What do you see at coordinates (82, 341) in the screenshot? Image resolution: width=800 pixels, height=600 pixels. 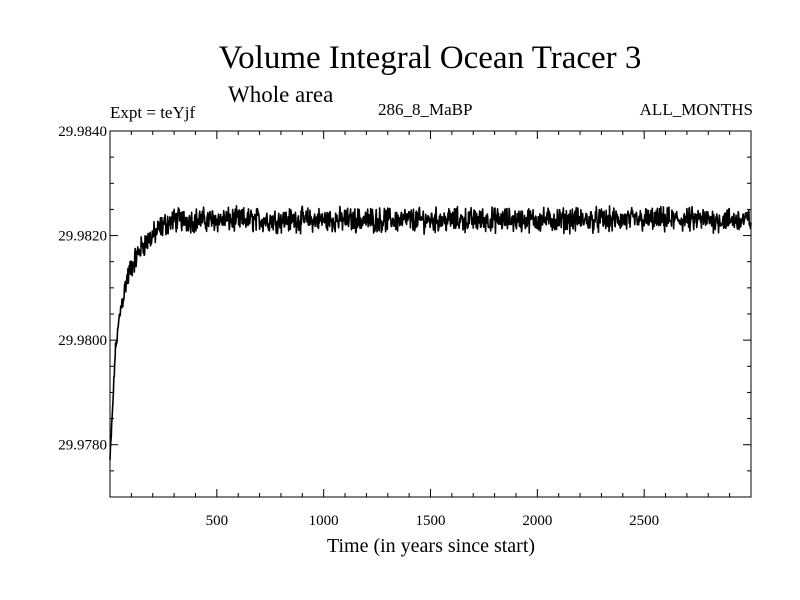 I see `y-tick-label: 29.9800` at bounding box center [82, 341].